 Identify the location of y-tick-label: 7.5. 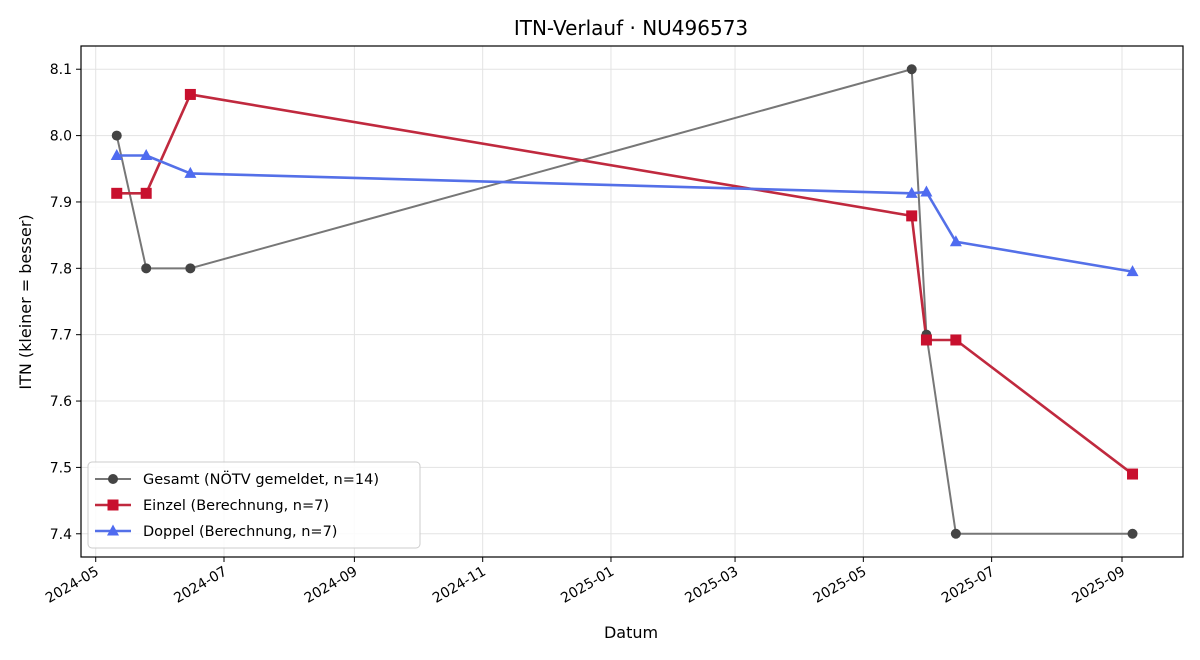
(61, 468).